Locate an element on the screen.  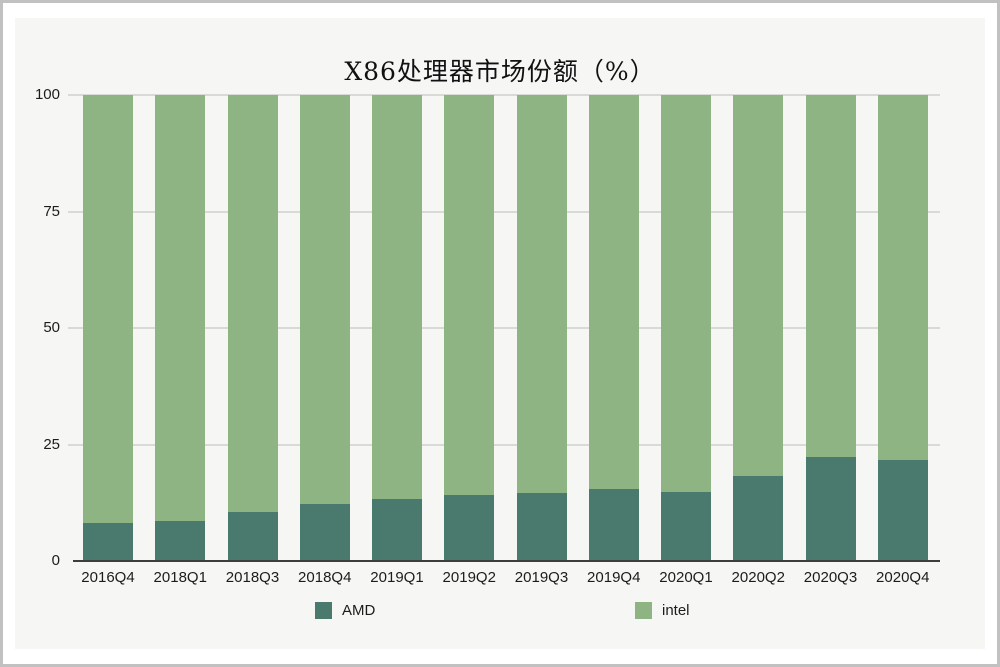
x-tick-label-2018Q3: 2018Q3 is located at coordinates (252, 577).